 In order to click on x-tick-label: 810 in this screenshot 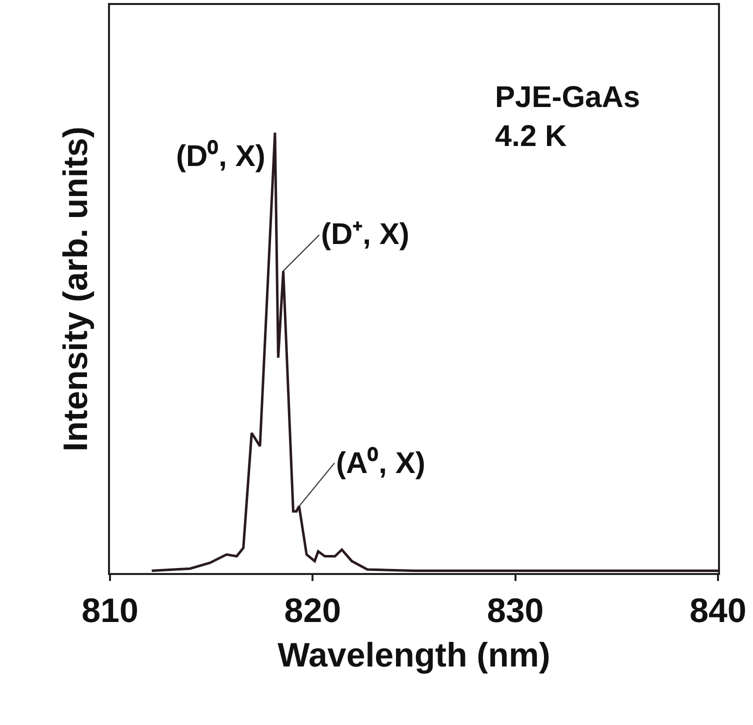, I will do `click(110, 611)`.